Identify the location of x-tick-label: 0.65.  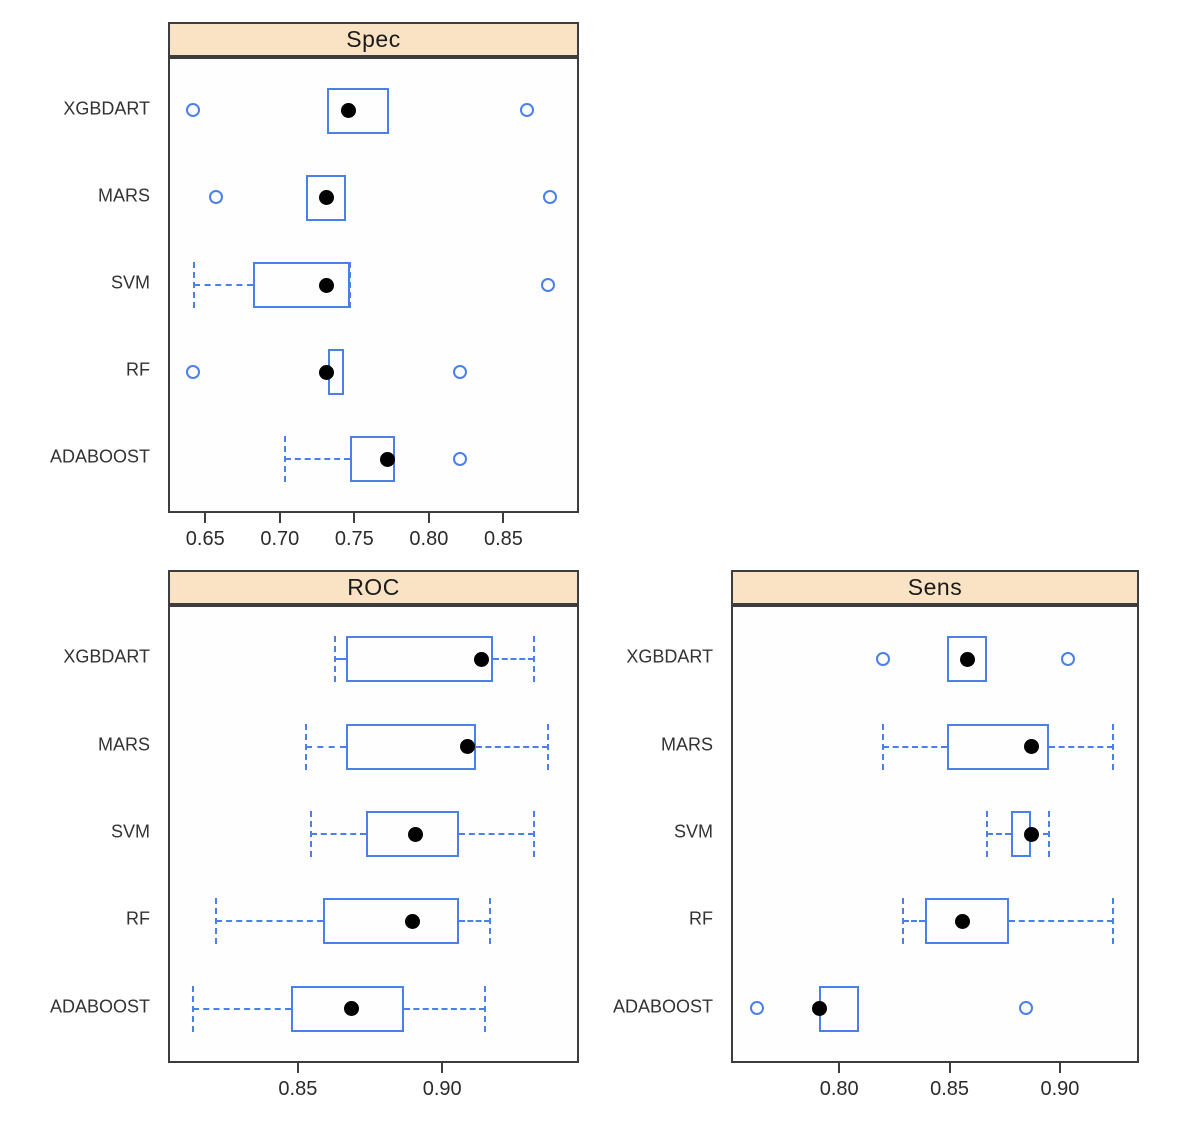
(205, 539).